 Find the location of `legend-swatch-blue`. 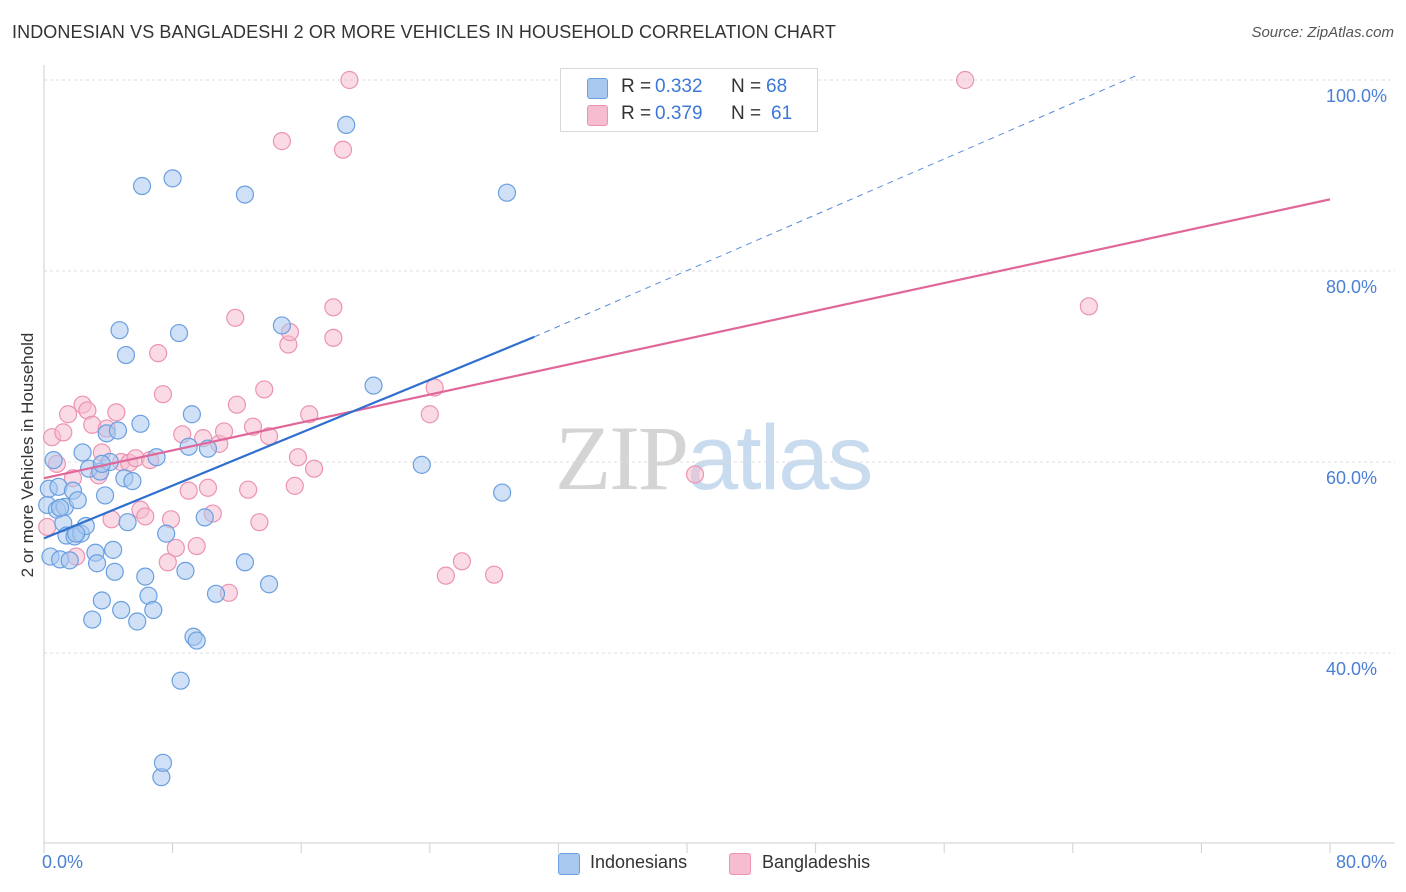

legend-swatch-blue is located at coordinates (597, 88).